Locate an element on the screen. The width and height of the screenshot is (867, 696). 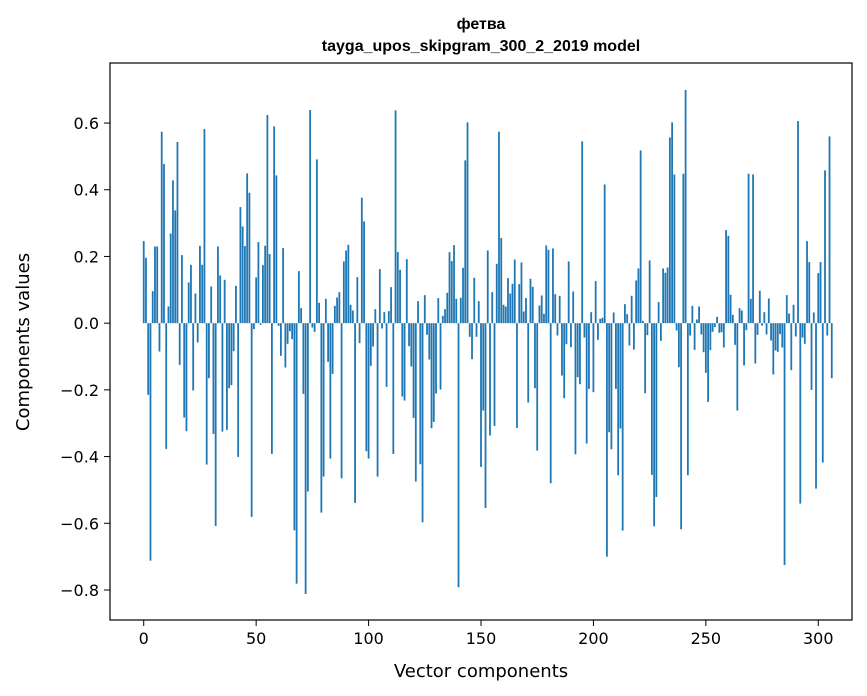
y-axis-label: Components values is located at coordinates (23, 342).